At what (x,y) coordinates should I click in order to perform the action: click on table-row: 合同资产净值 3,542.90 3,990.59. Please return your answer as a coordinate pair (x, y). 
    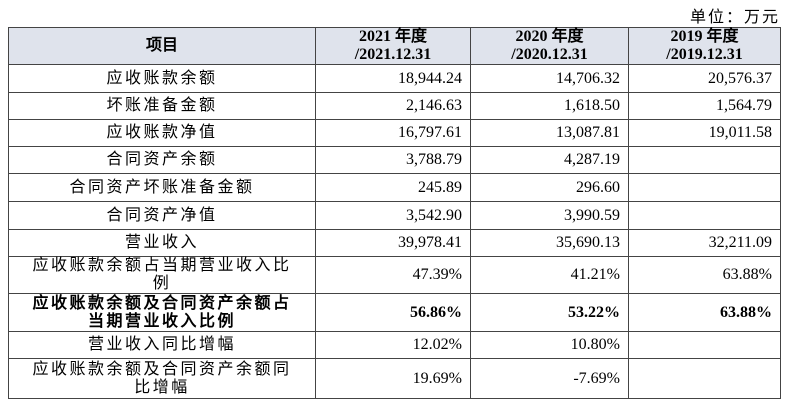
    Looking at the image, I should click on (394, 215).